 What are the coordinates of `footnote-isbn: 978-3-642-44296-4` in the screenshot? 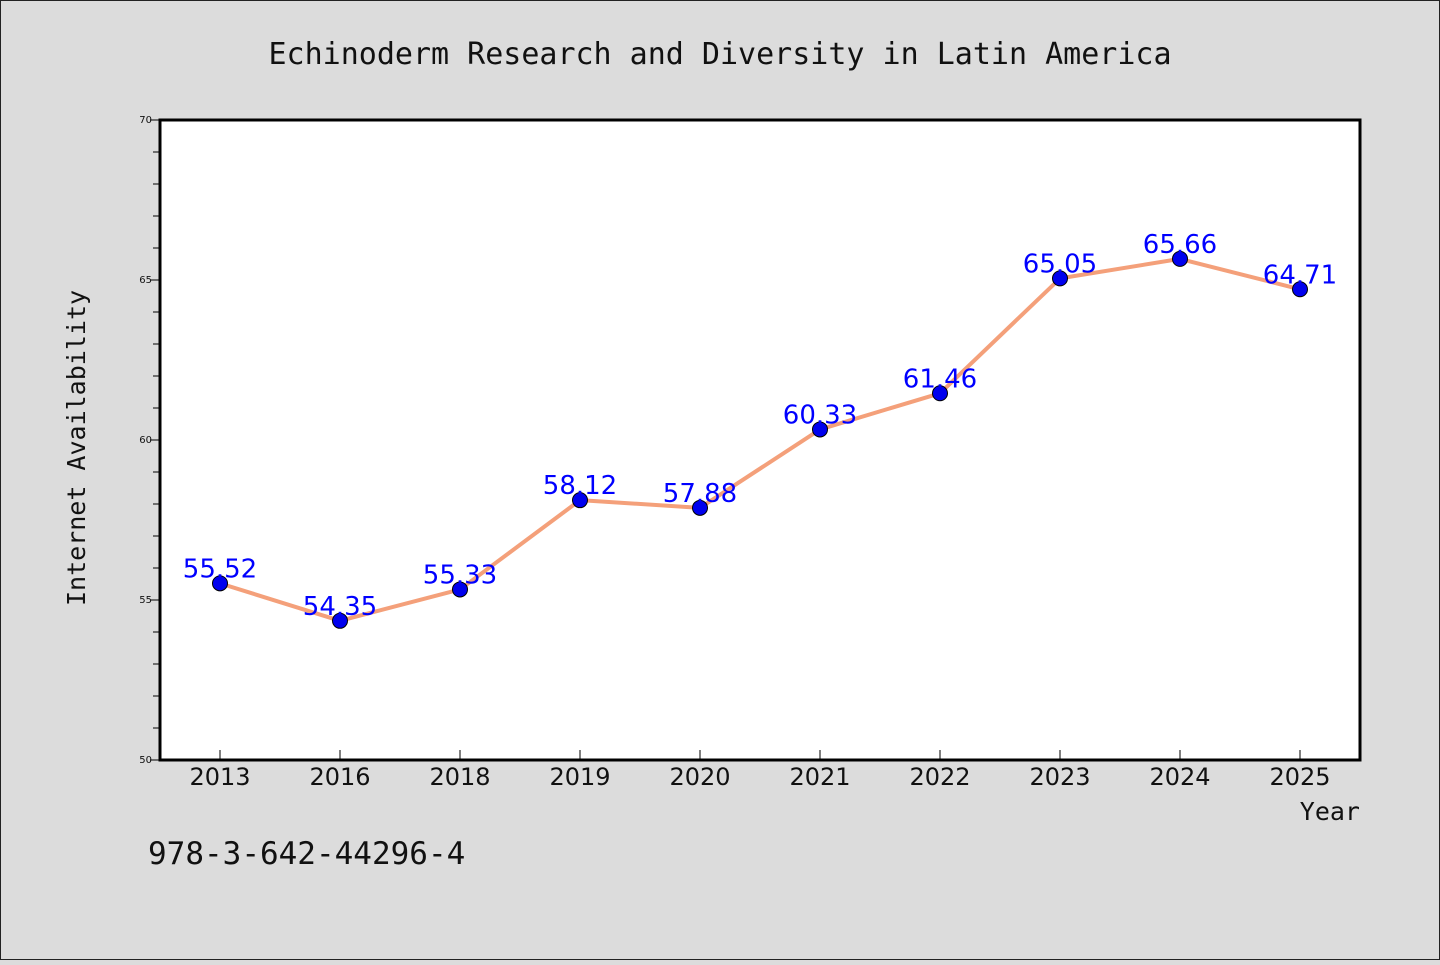 It's located at (306, 854).